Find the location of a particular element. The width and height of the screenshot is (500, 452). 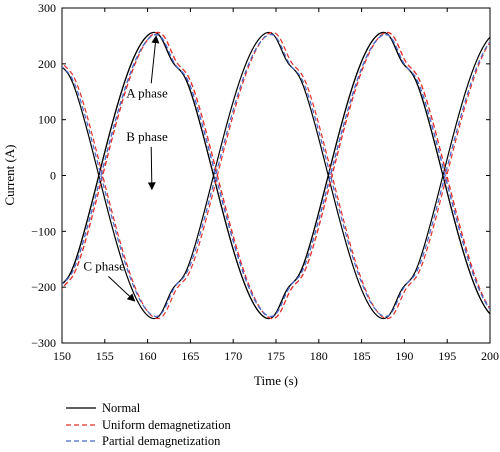

legend-item-uniform: Uniform demagnetization is located at coordinates (149, 425).